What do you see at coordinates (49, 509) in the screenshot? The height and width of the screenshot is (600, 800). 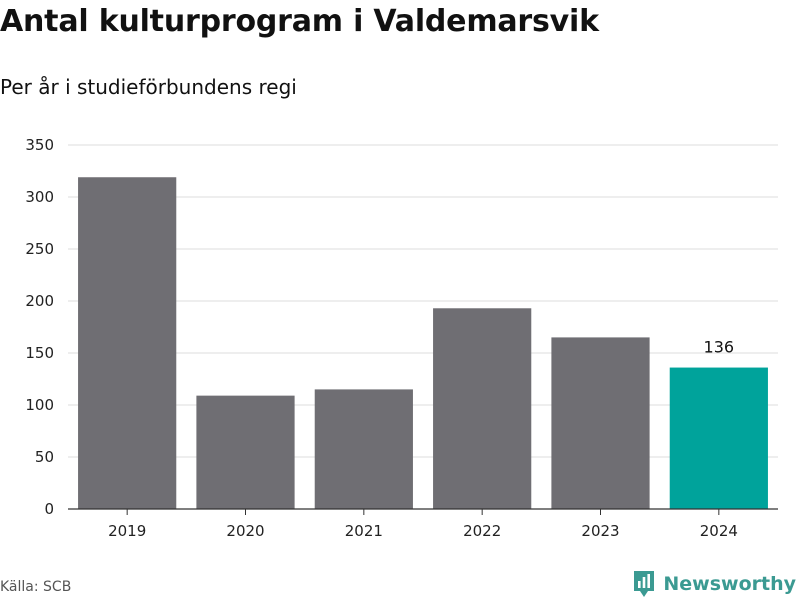 I see `y-tick-label: 0` at bounding box center [49, 509].